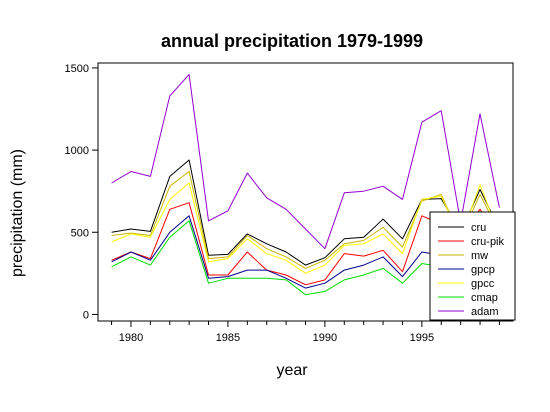 This screenshot has height=412, width=550. Describe the element at coordinates (80, 233) in the screenshot. I see `y-tick-label: 500` at that location.